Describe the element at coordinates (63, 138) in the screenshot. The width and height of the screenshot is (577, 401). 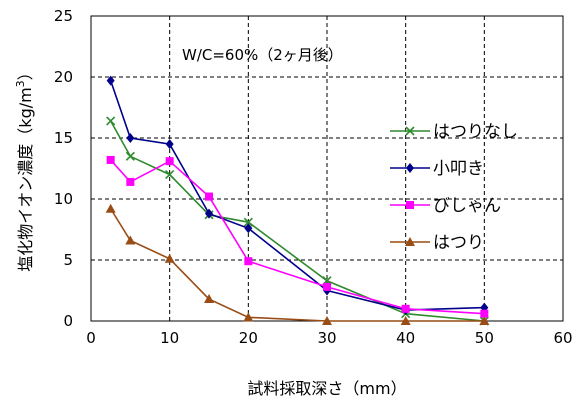
I see `y-tick-label: 15` at that location.